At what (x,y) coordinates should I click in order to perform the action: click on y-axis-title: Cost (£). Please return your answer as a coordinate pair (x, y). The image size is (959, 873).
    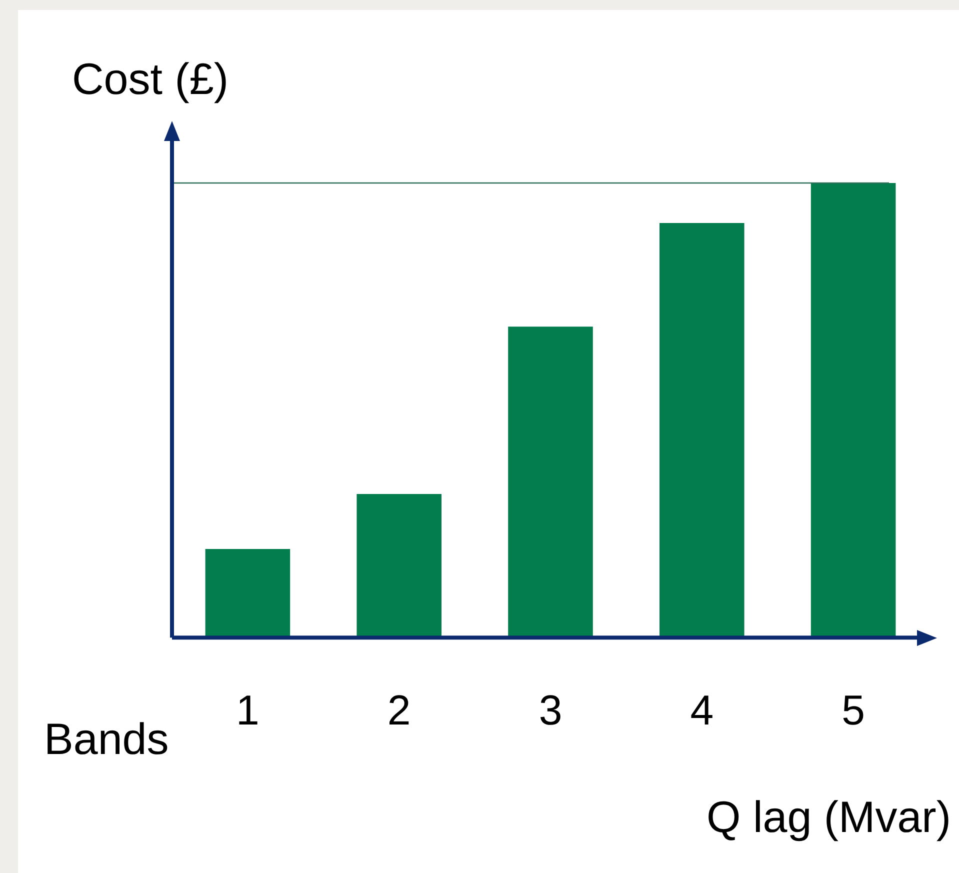
    Looking at the image, I should click on (150, 79).